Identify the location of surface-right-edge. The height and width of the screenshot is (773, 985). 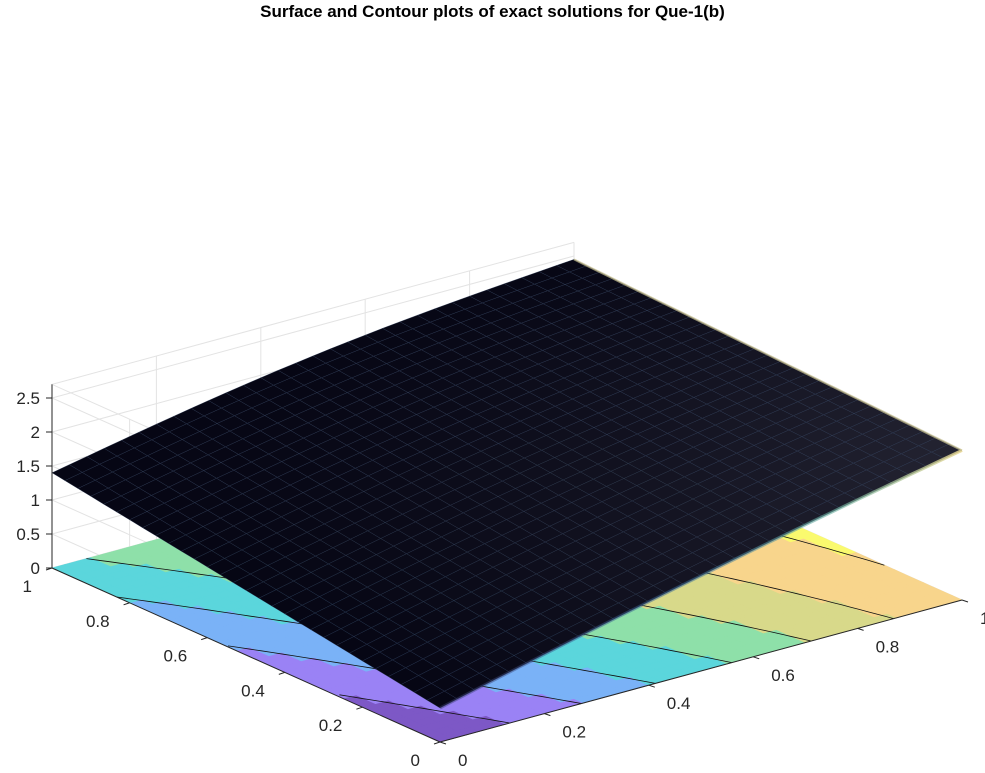
(768, 355).